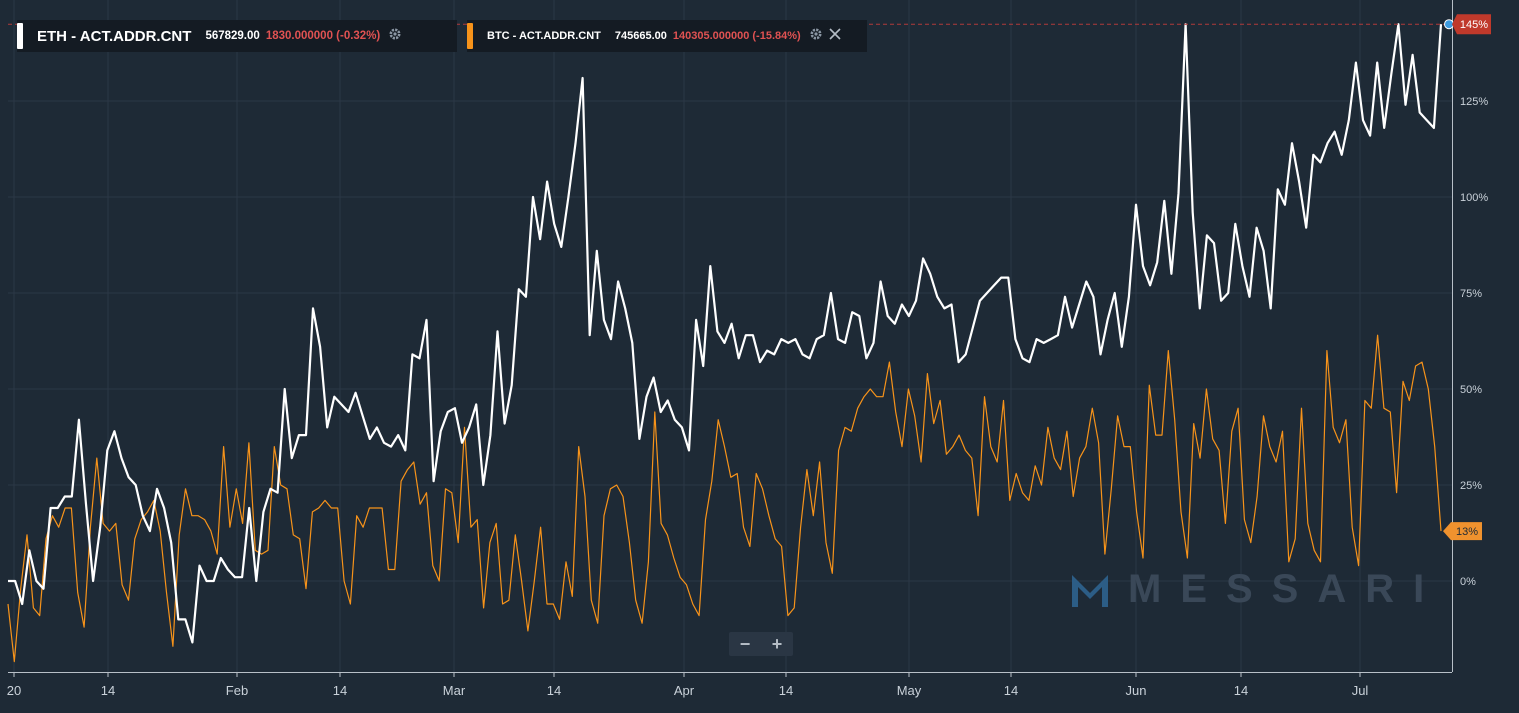  I want to click on watermark-text: MESSARI, so click(1286, 588).